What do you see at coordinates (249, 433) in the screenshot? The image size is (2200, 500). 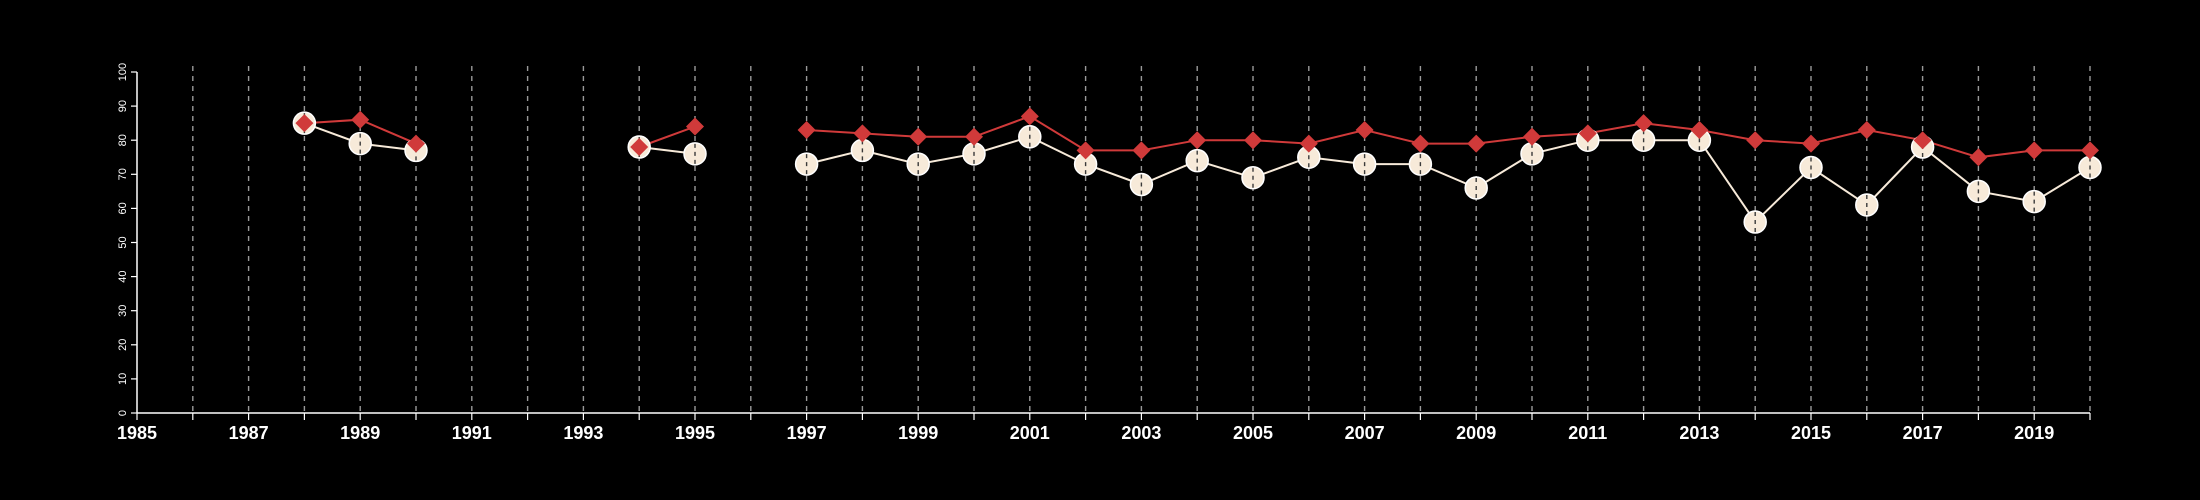 I see `x-tick-label-1987: 1987` at bounding box center [249, 433].